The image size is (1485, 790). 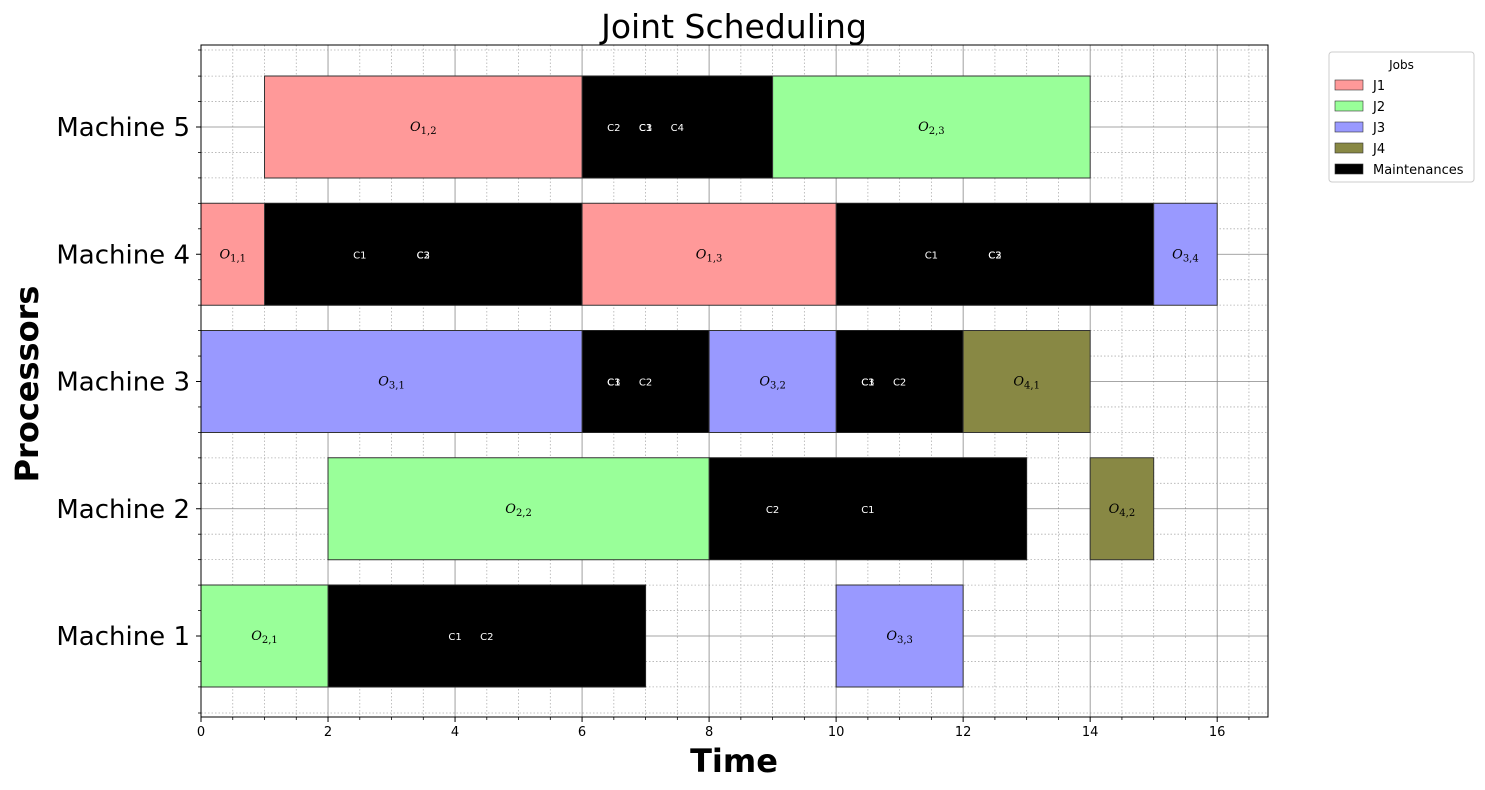 I want to click on legend-entry: J1, so click(x=1359, y=86).